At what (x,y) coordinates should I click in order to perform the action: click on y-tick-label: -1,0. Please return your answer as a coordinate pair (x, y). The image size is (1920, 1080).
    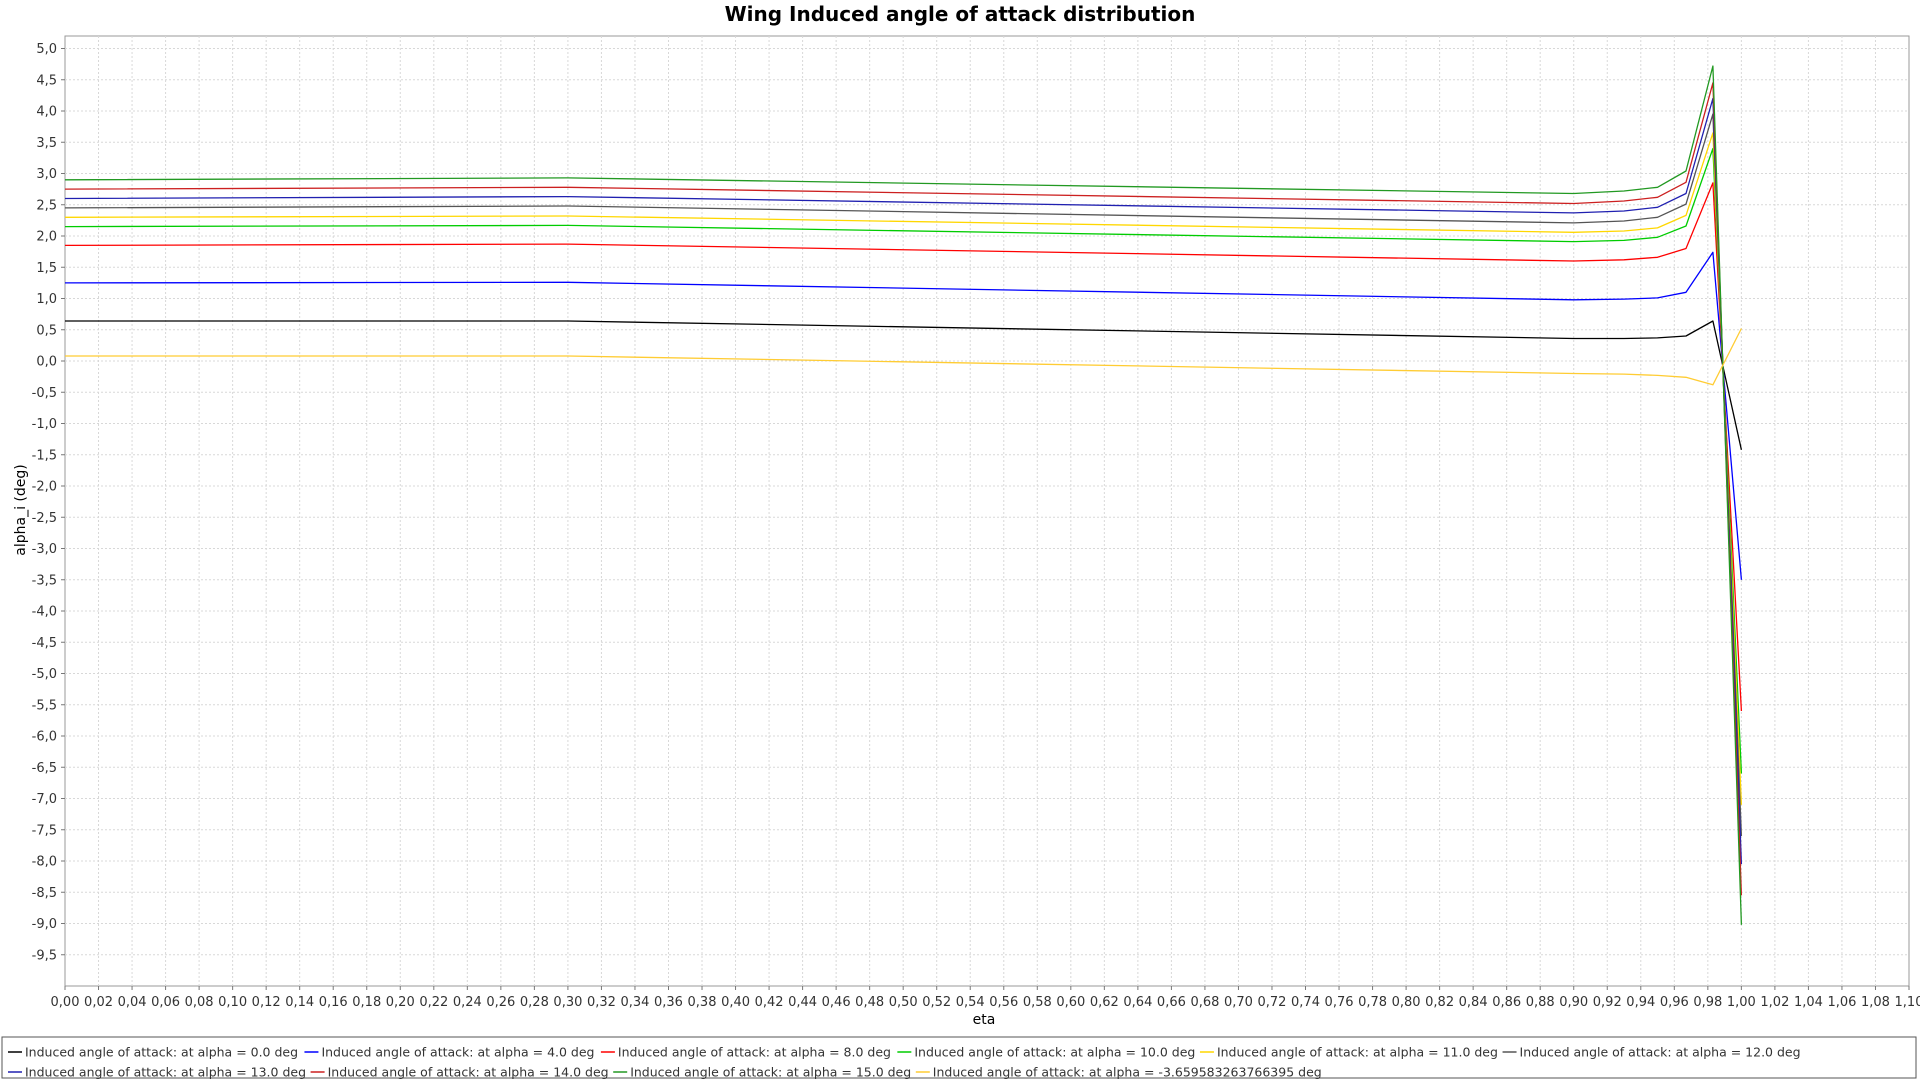
    Looking at the image, I should click on (44, 424).